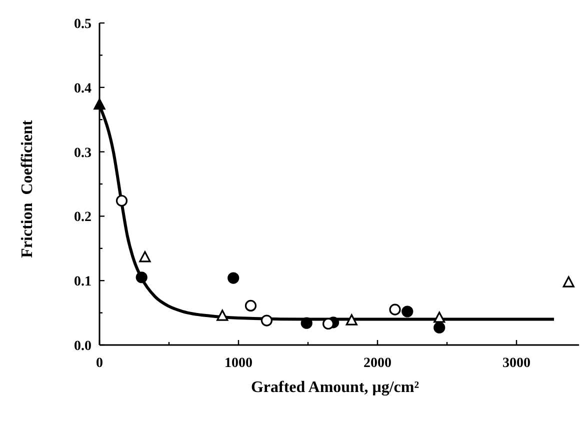 This screenshot has height=428, width=584. I want to click on y-tick-label: 0.3, so click(83, 153).